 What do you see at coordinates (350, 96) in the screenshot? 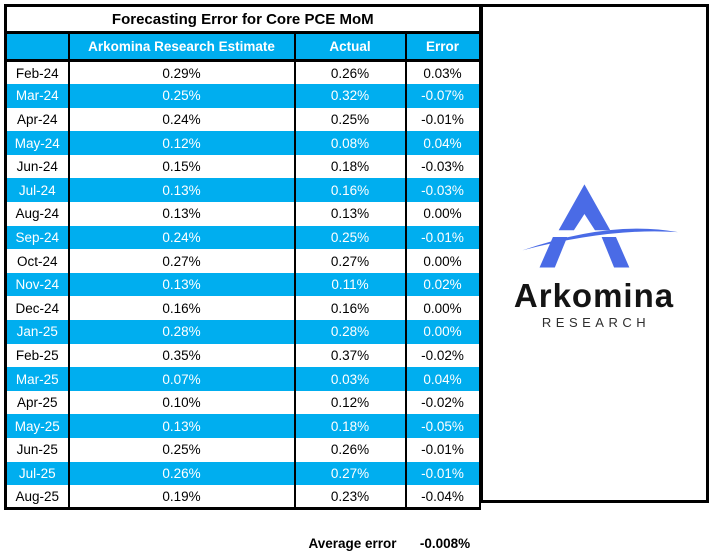
I see `cell-actual: 0.32%` at bounding box center [350, 96].